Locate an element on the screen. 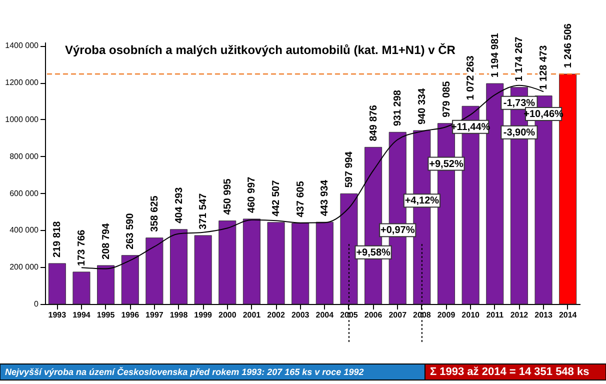  text: Nejvyšší výroba na území Československa před rokem 1993: 207 165 ks v roce 1992 is located at coordinates (184, 371).